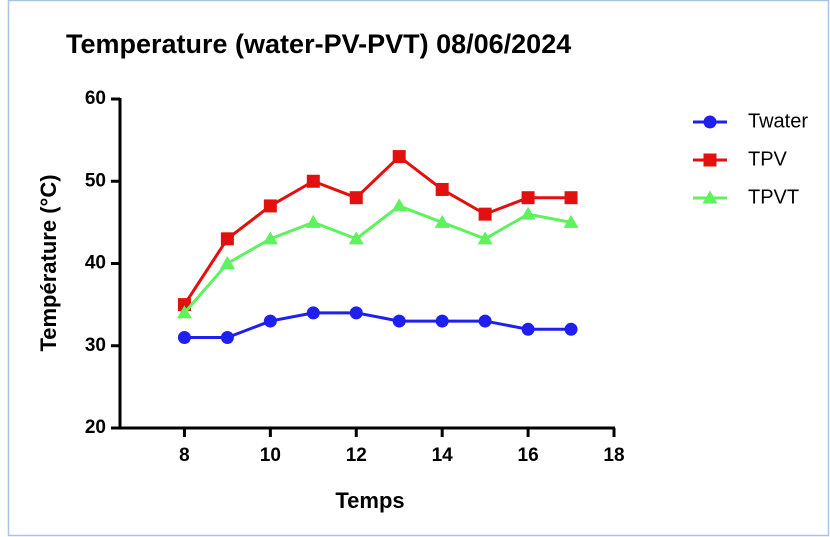 The height and width of the screenshot is (537, 830). Describe the element at coordinates (773, 197) in the screenshot. I see `legend-label: TPVT` at that location.